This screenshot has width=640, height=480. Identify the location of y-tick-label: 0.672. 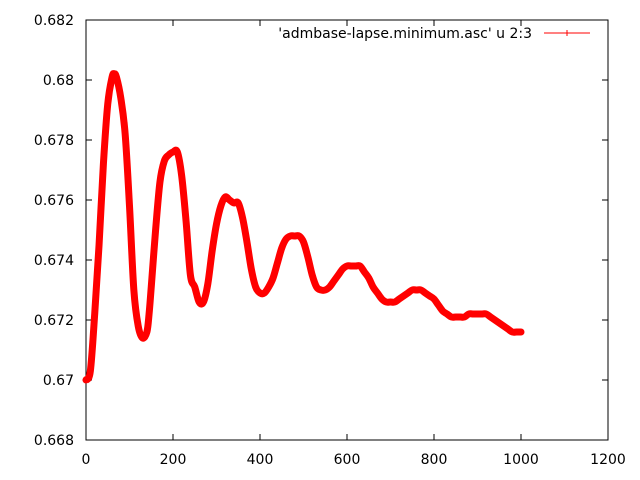
(54, 321).